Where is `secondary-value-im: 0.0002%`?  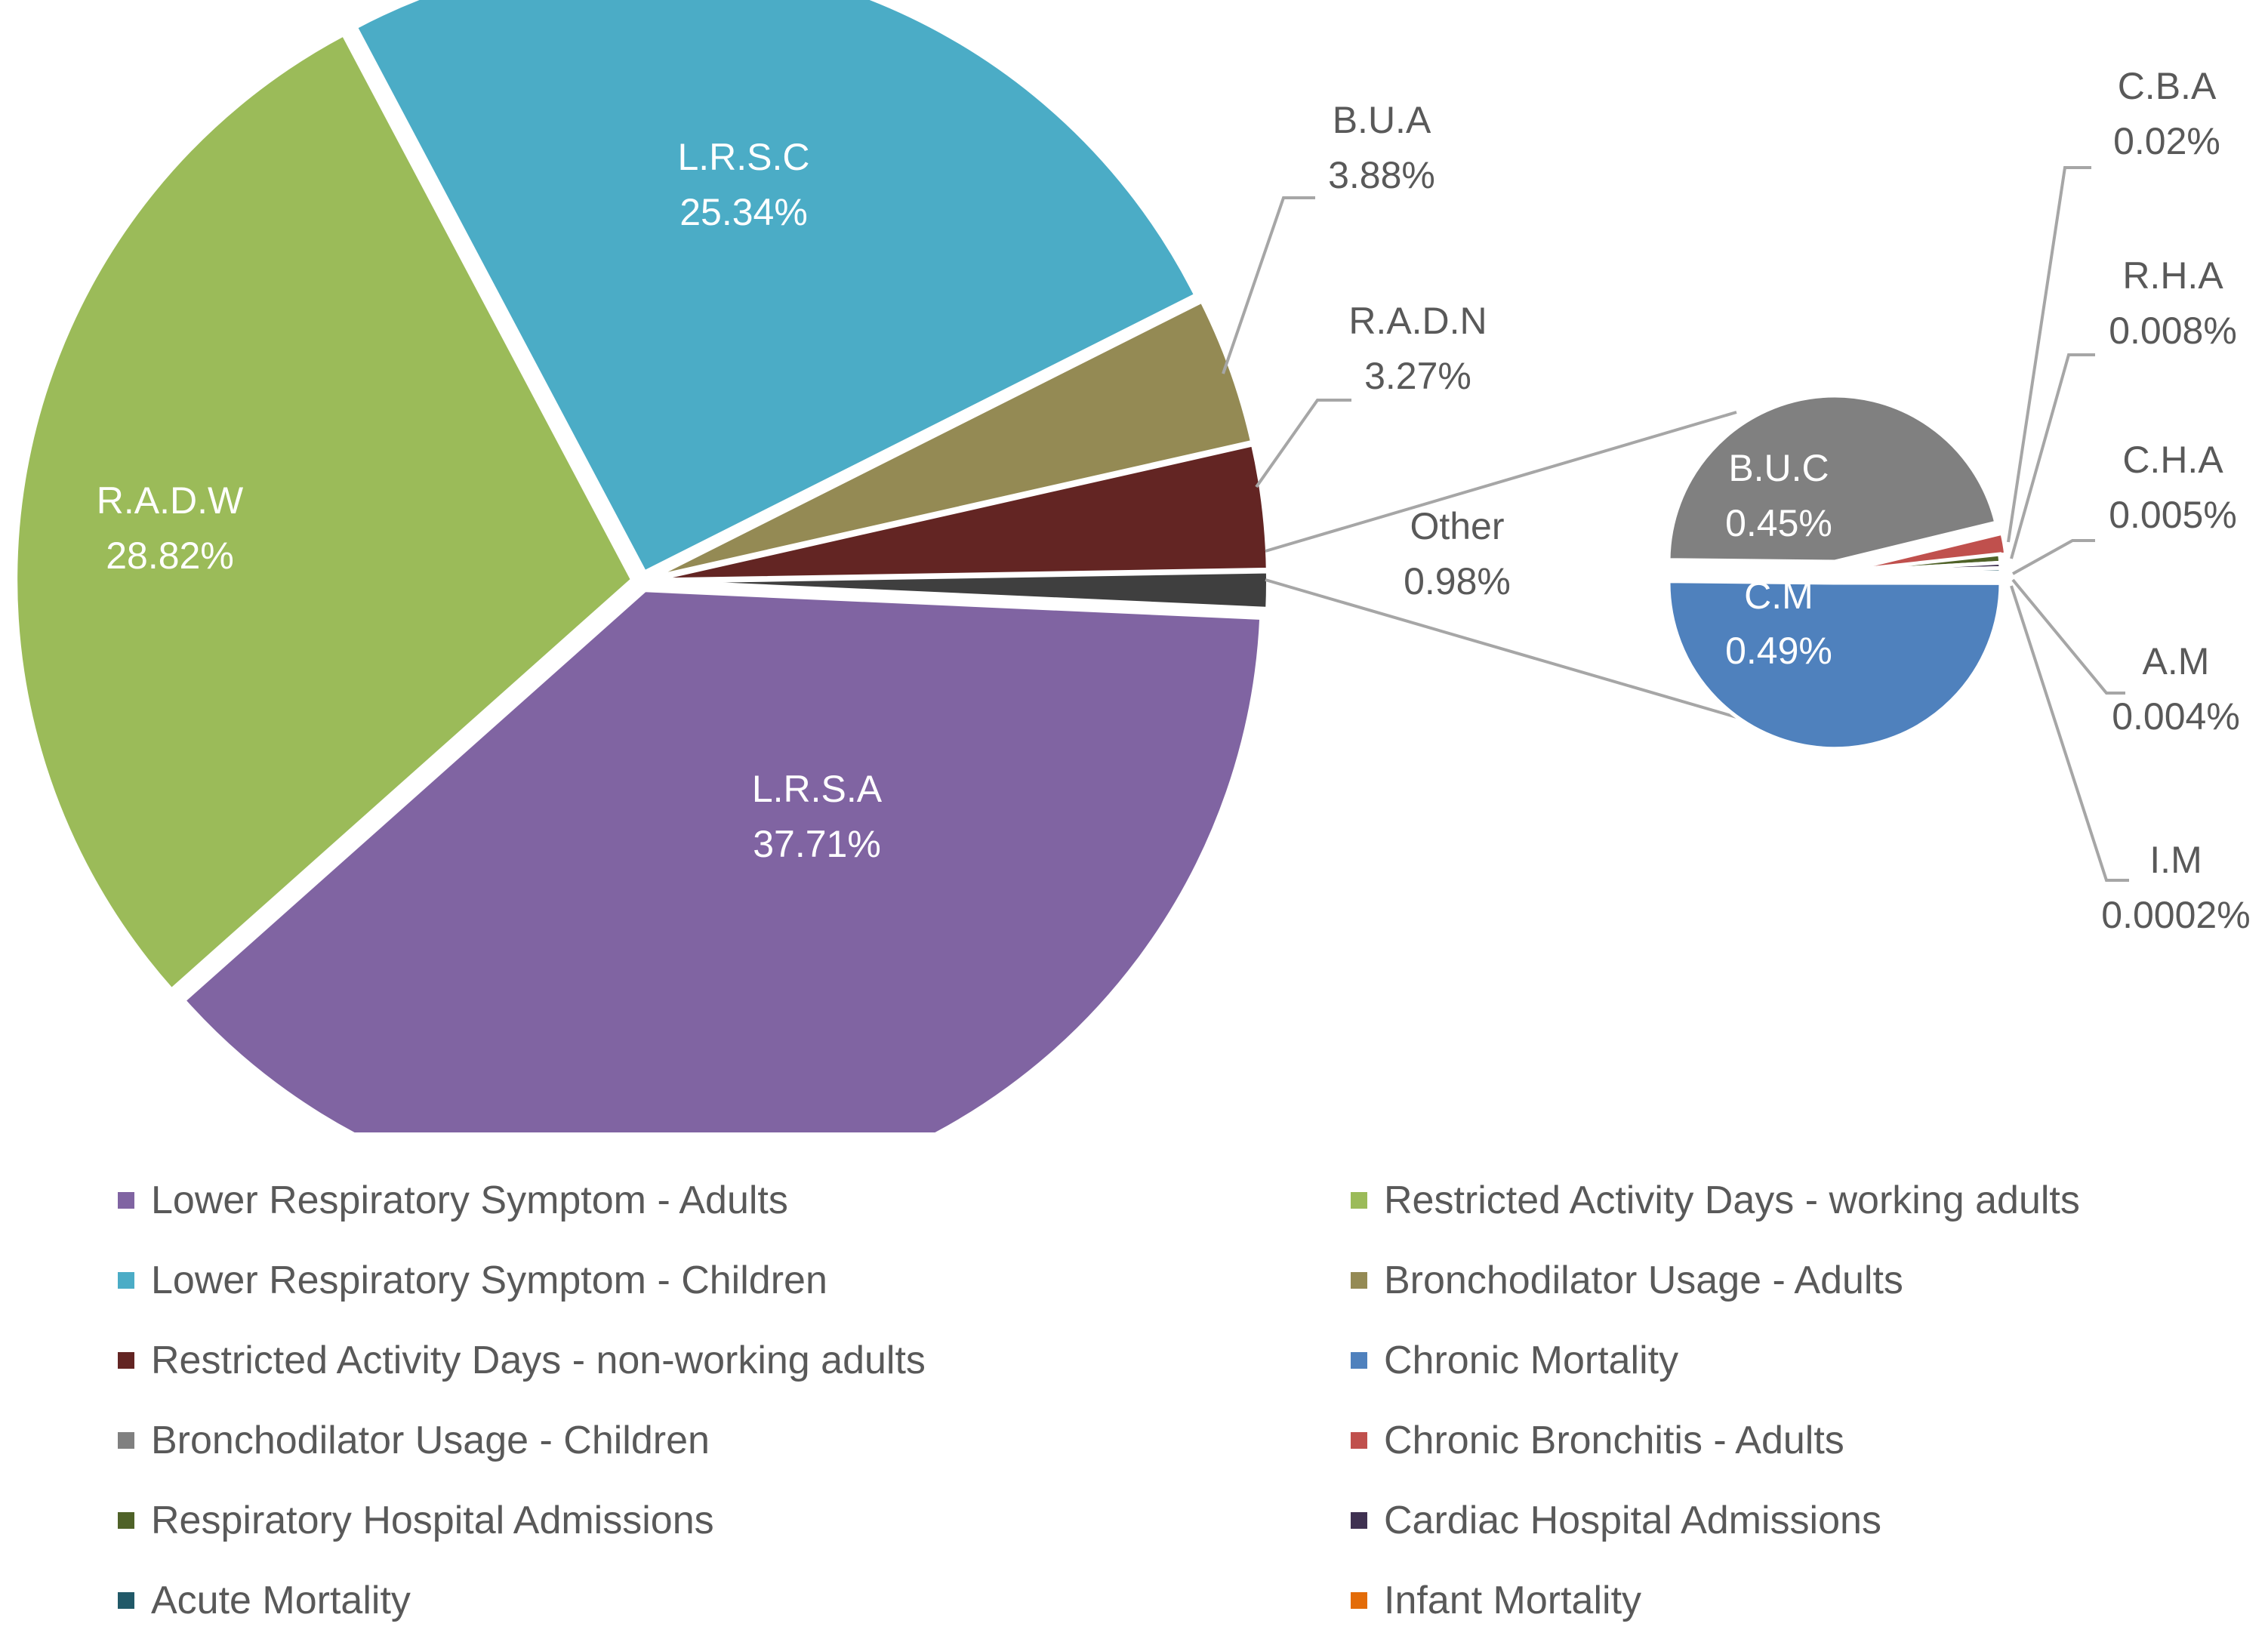
secondary-value-im: 0.0002% is located at coordinates (2175, 915).